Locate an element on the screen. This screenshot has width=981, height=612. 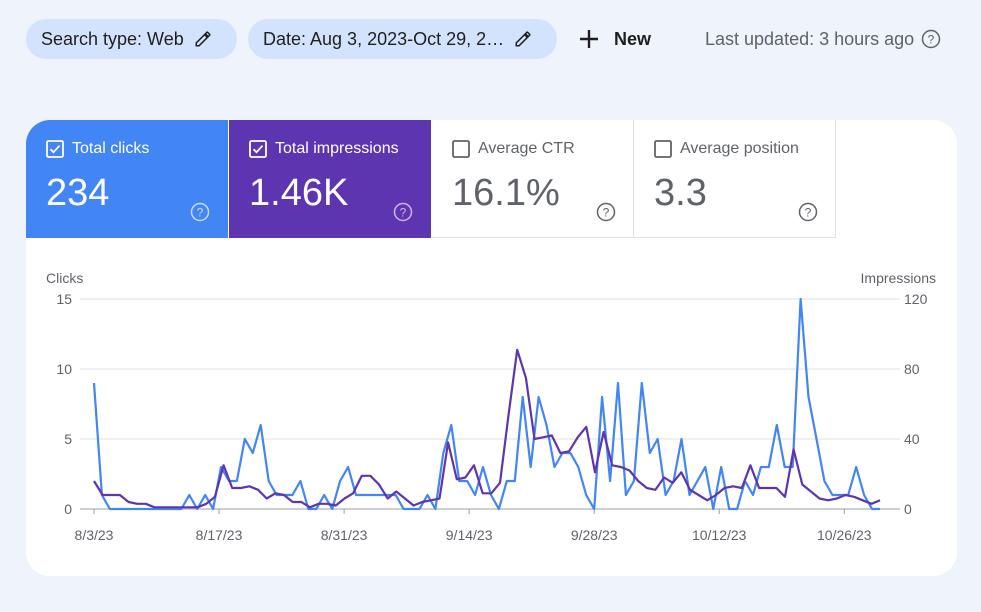
left-axis-title: Clicks is located at coordinates (64, 278).